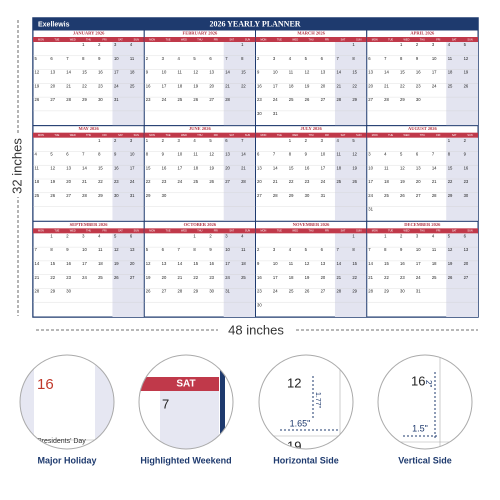 Image resolution: width=500 pixels, height=500 pixels. What do you see at coordinates (256, 330) in the screenshot?
I see `width-label-bg` at bounding box center [256, 330].